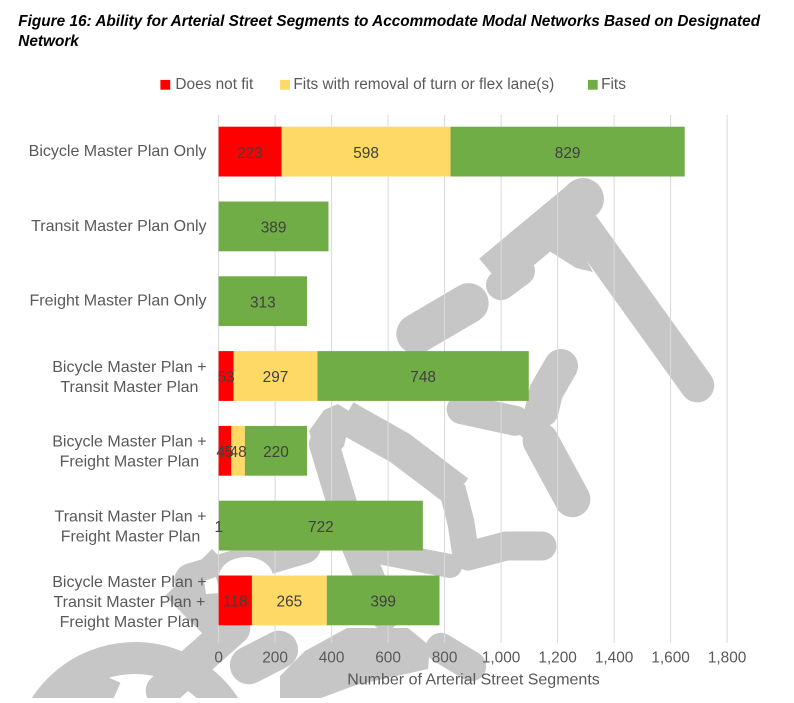 This screenshot has height=703, width=794. Describe the element at coordinates (366, 153) in the screenshot. I see `svg-text: 598` at that location.